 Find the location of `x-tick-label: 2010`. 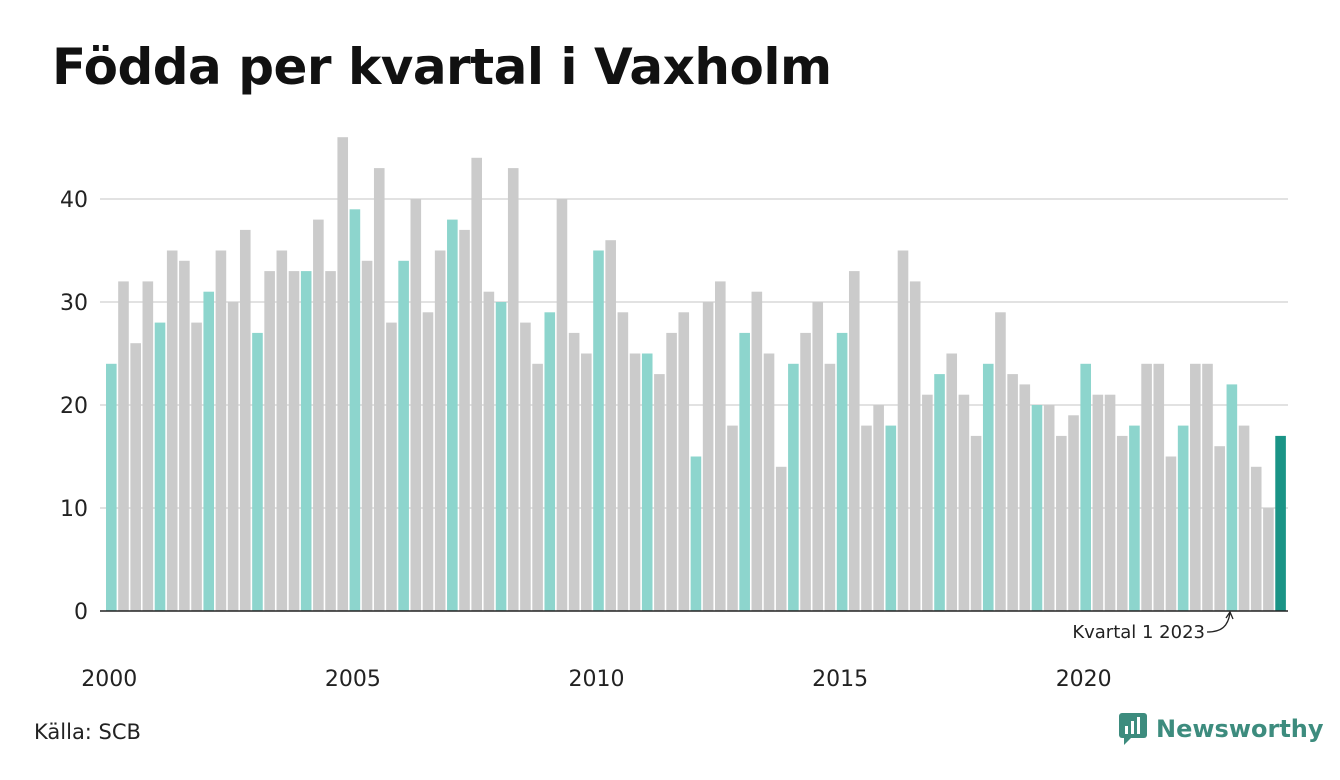

x-tick-label: 2010 is located at coordinates (597, 679).